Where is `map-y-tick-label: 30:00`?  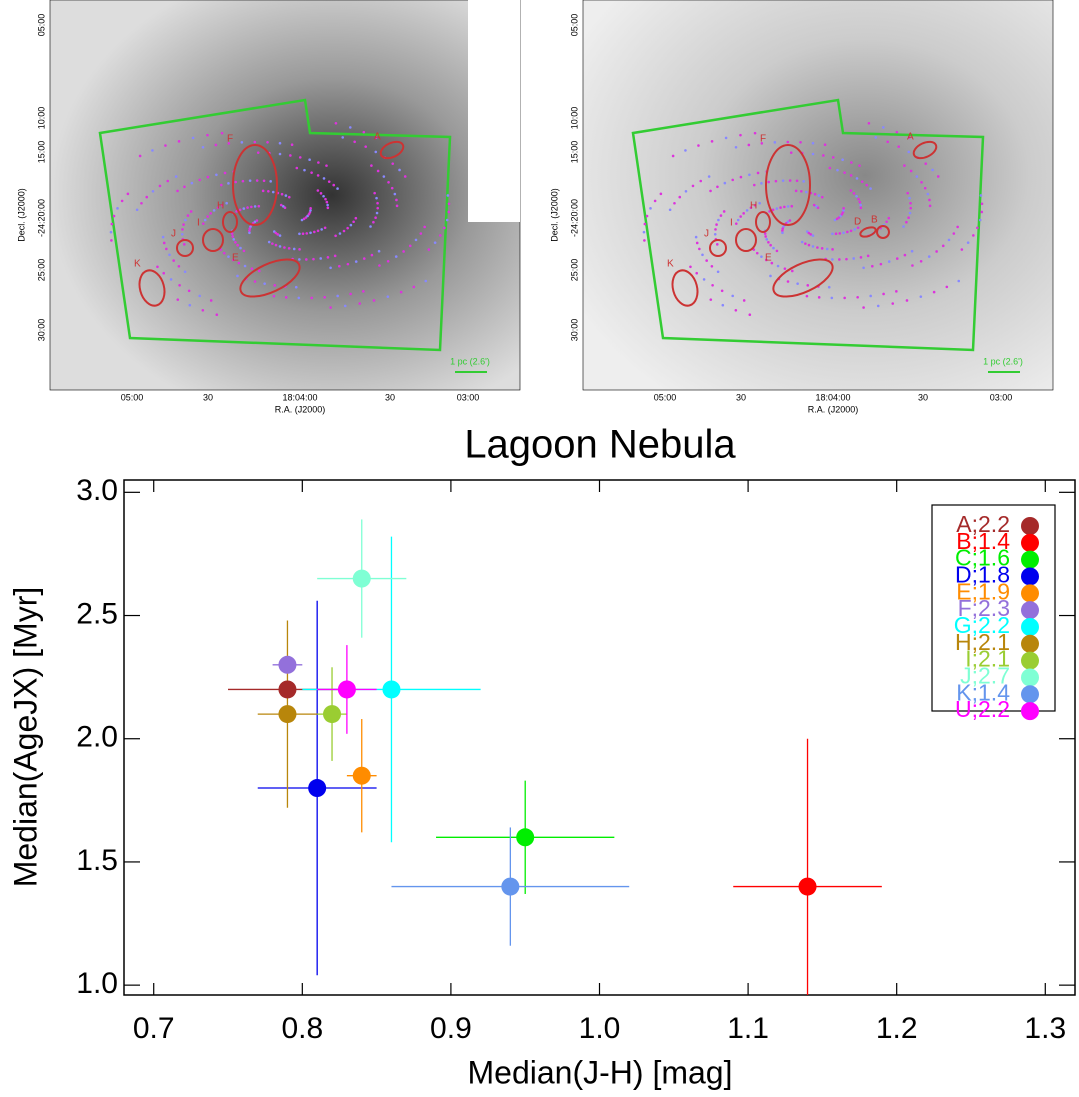 map-y-tick-label: 30:00 is located at coordinates (574, 330).